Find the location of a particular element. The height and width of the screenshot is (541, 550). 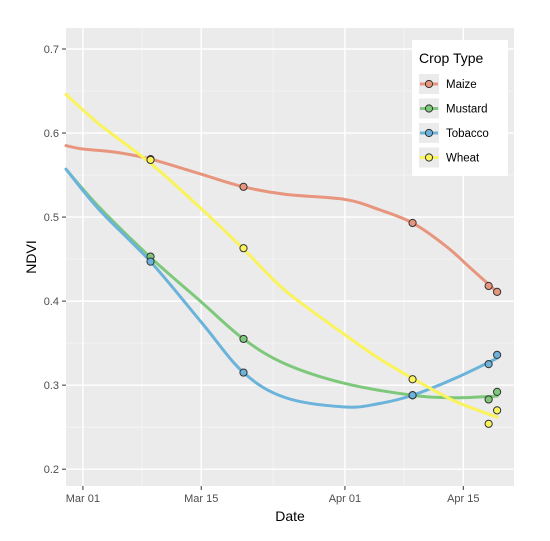

x-tick-label: Apr 15 is located at coordinates (463, 499).